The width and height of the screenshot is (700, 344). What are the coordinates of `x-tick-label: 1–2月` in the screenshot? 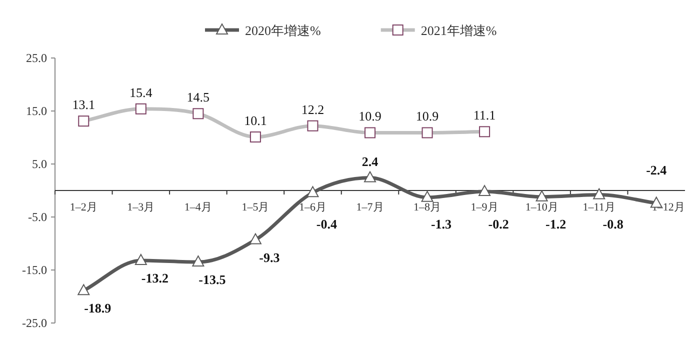 It's located at (84, 208).